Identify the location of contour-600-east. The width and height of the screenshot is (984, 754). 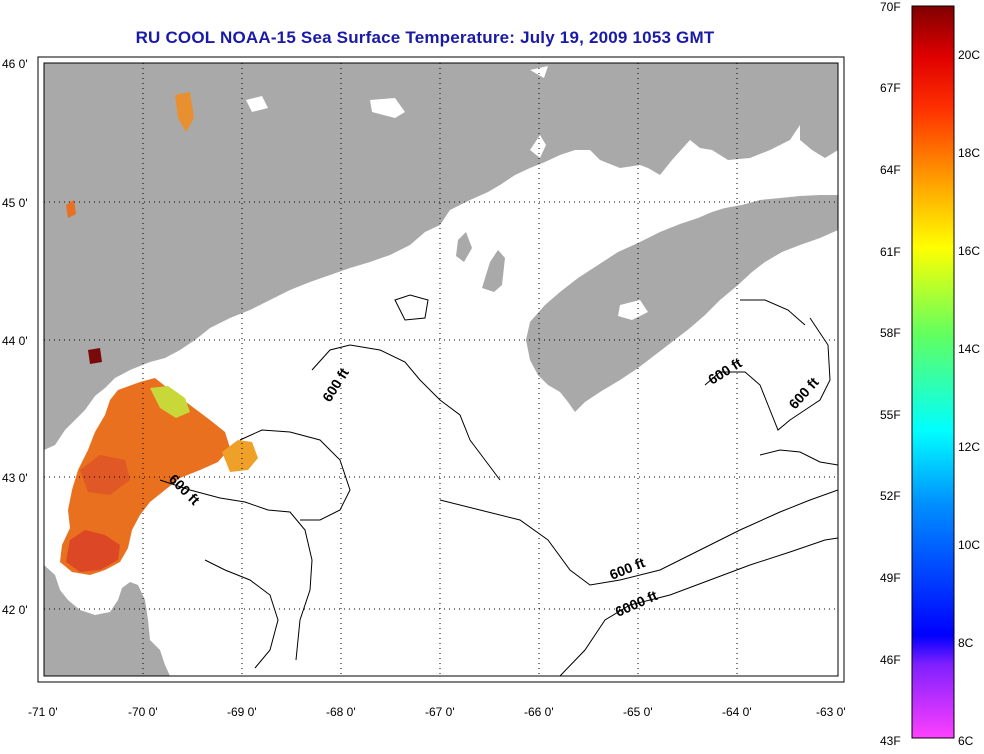
(798, 457).